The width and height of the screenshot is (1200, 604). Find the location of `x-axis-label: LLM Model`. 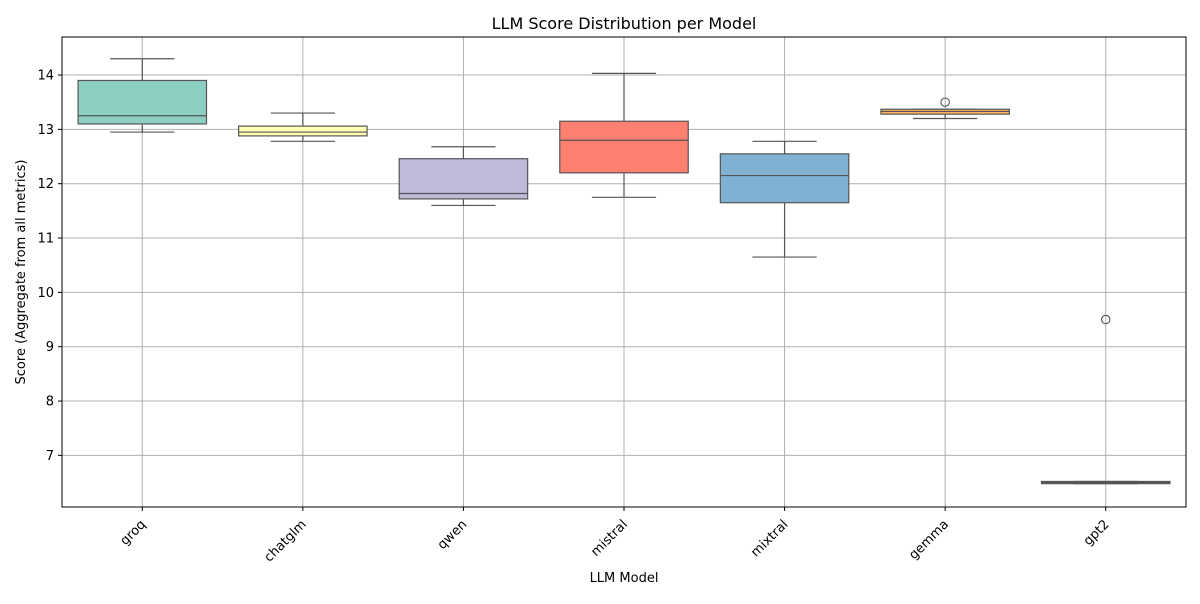

x-axis-label: LLM Model is located at coordinates (624, 578).